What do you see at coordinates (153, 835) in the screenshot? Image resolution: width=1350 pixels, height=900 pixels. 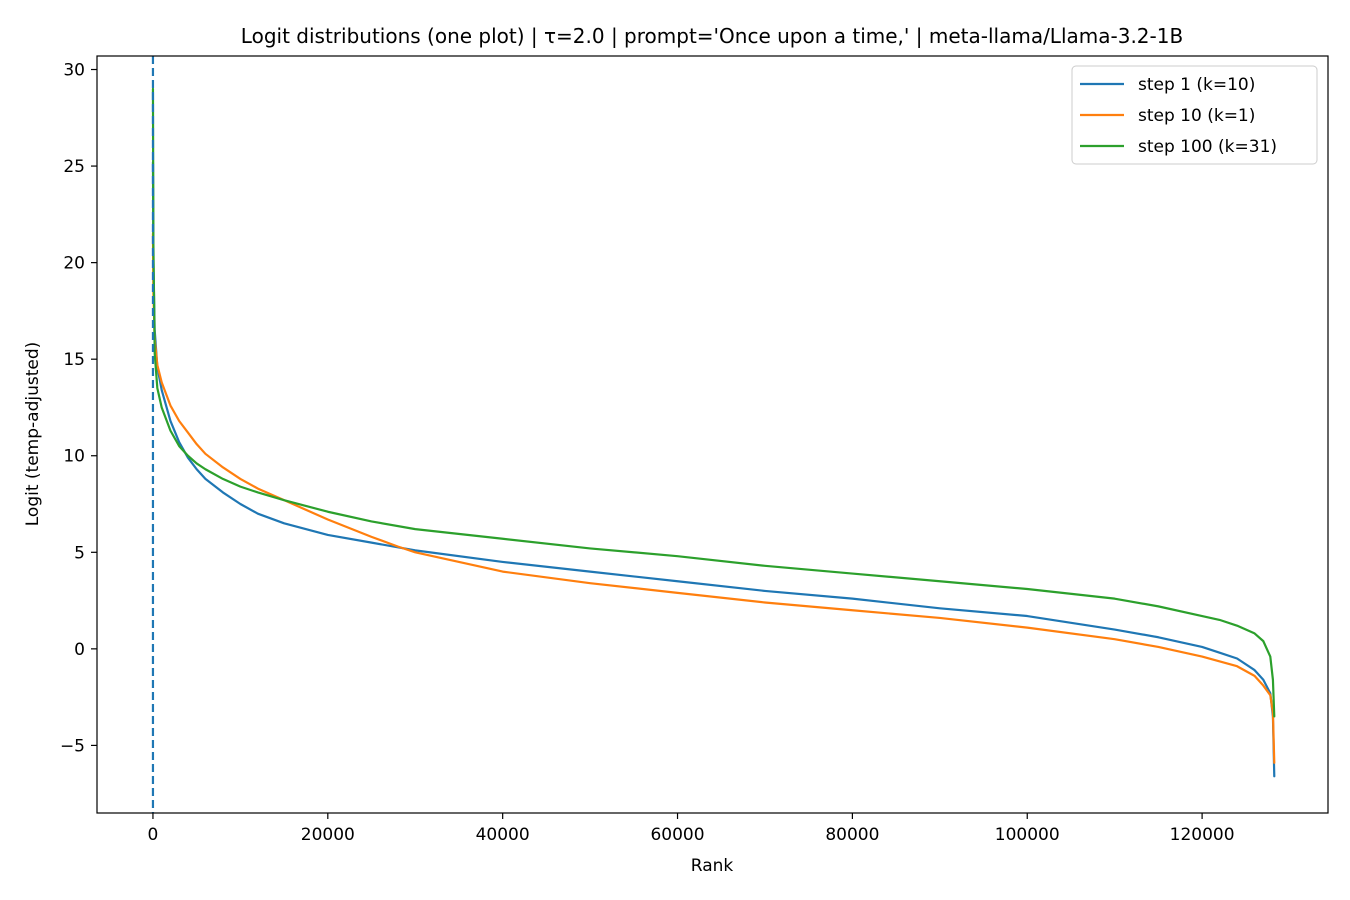 I see `x-tick-label: 0` at bounding box center [153, 835].